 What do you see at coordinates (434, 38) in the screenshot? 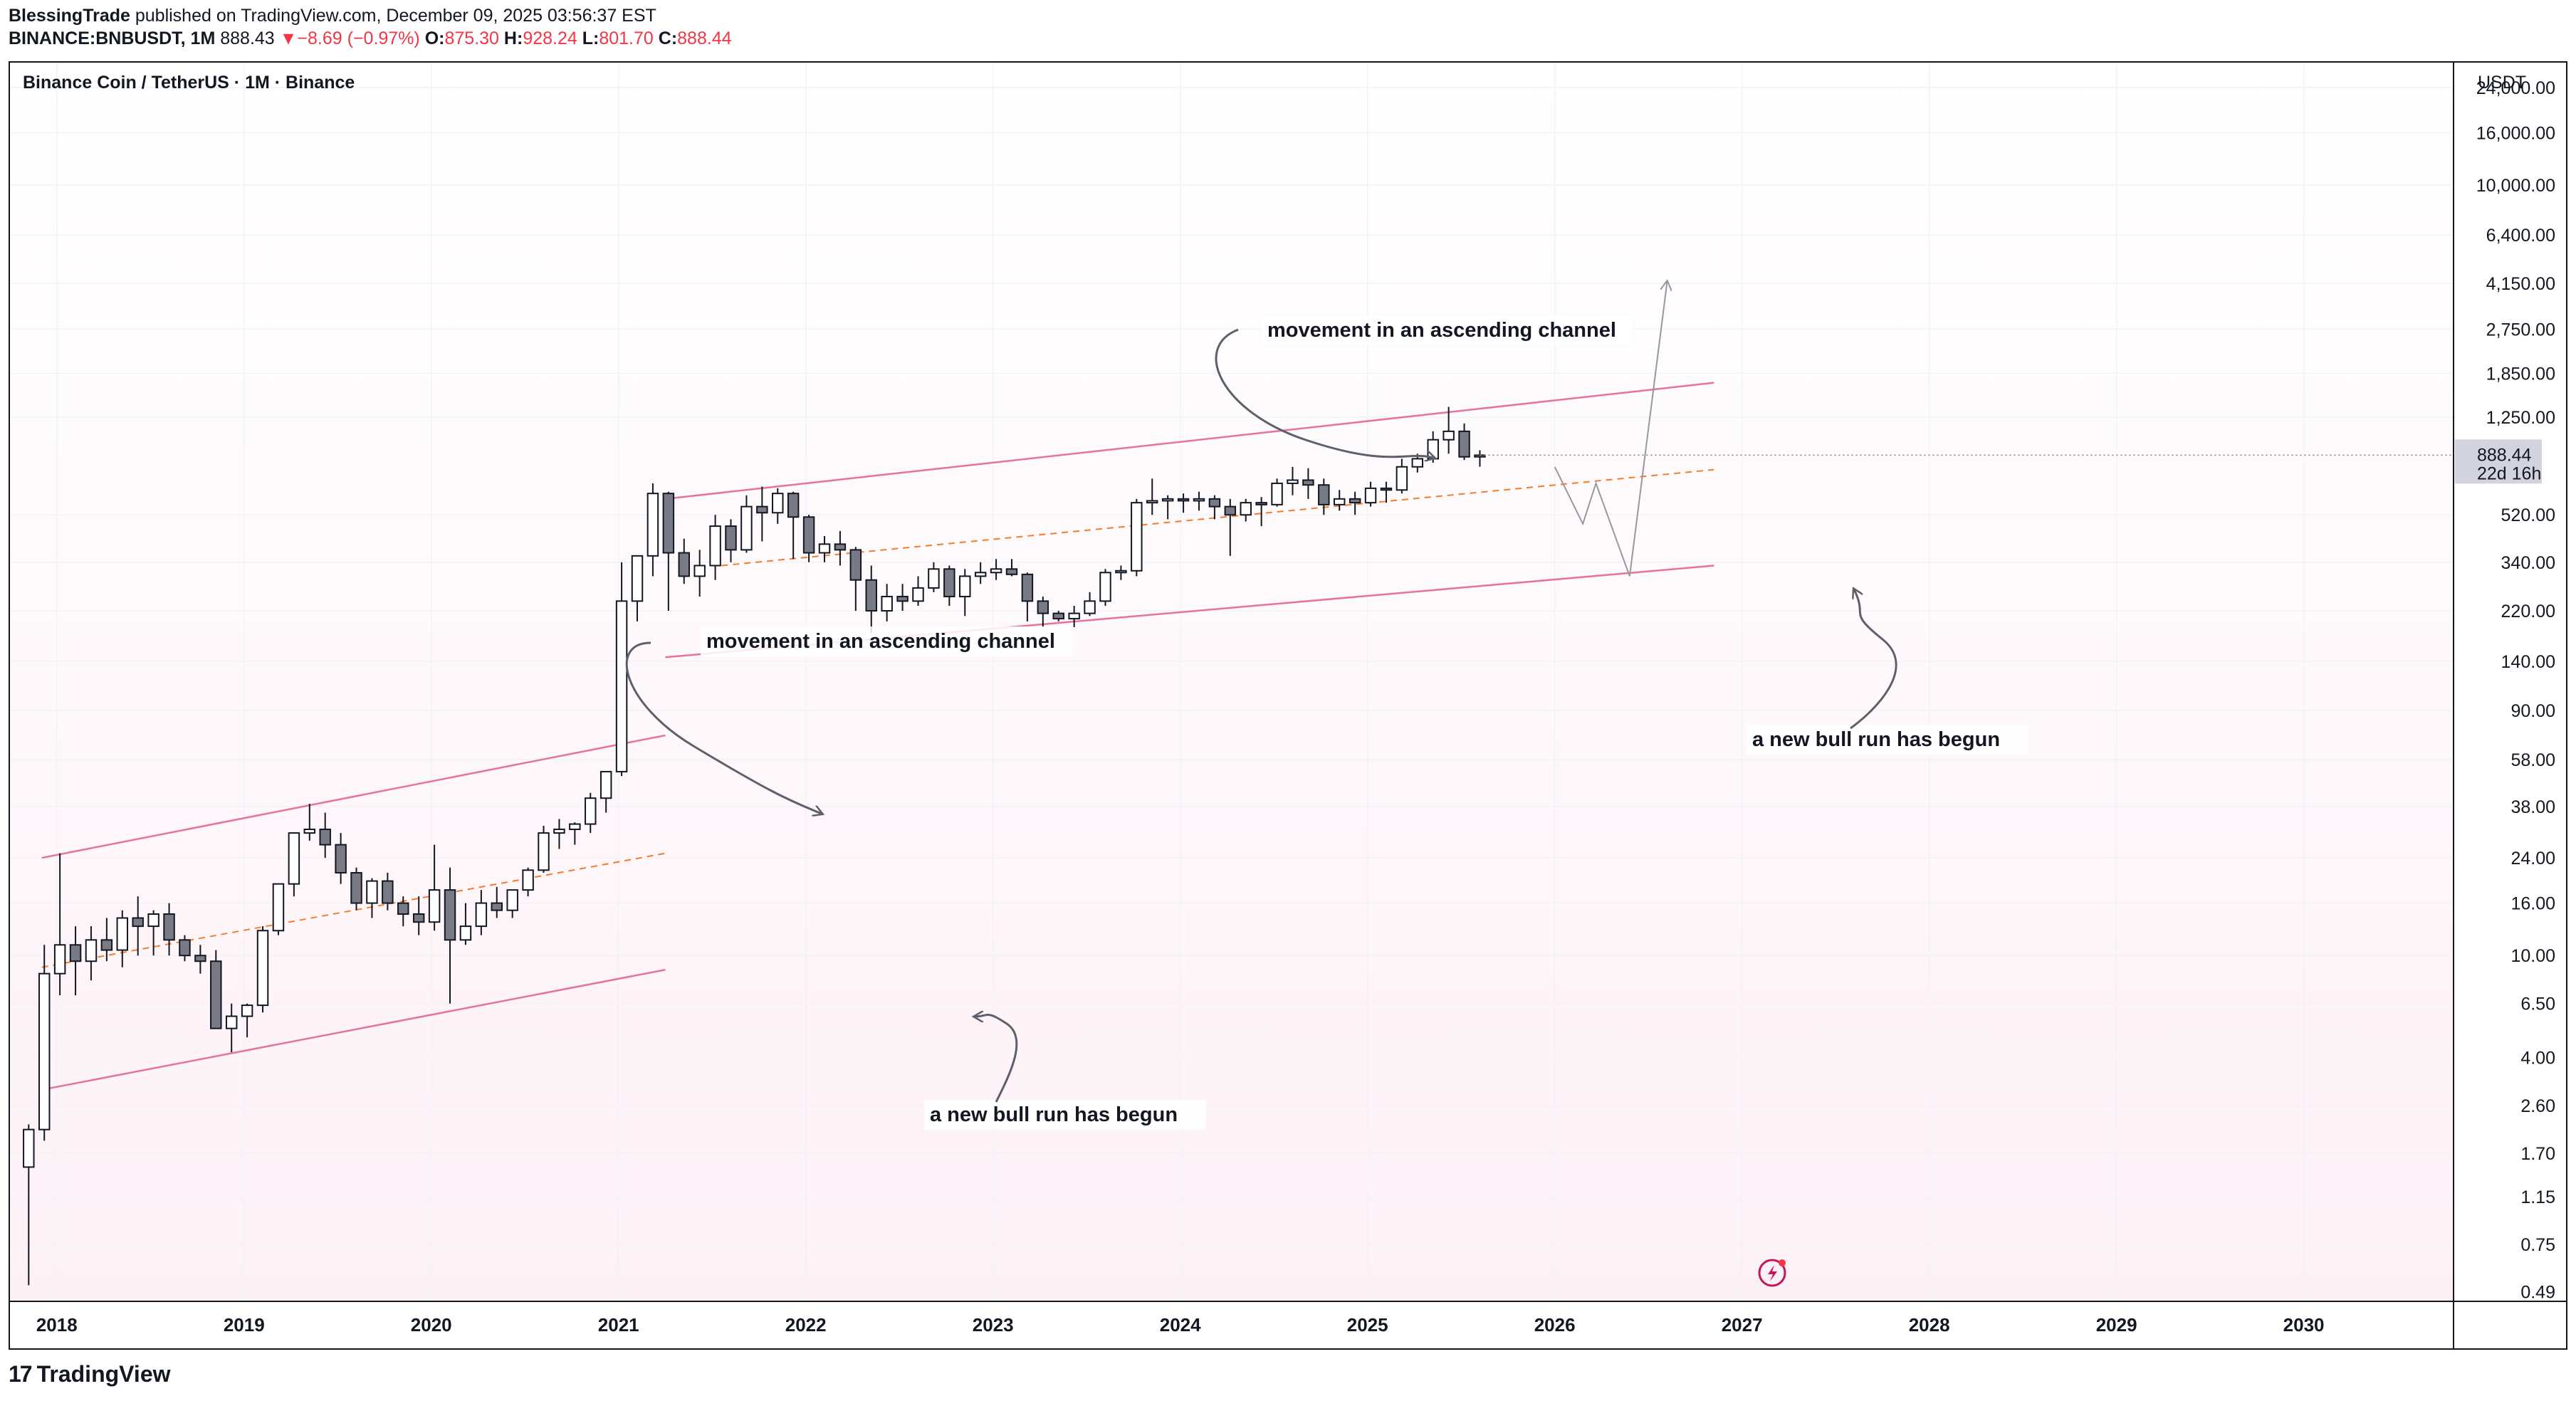
I see `open-label: O:` at bounding box center [434, 38].